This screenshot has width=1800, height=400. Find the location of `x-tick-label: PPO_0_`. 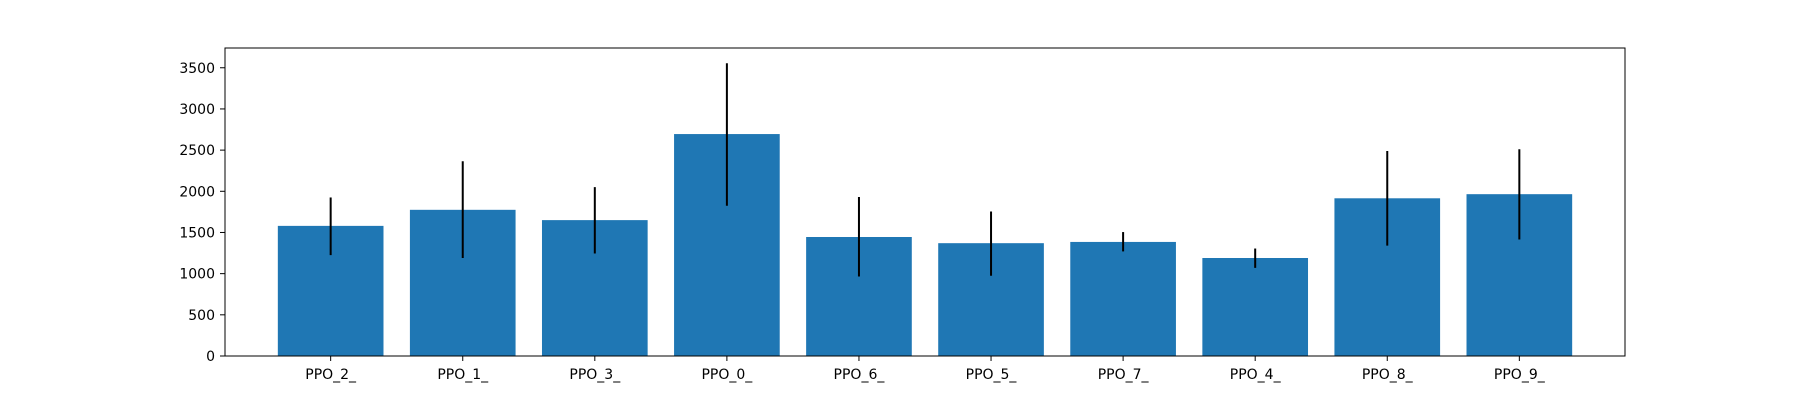

x-tick-label: PPO_0_ is located at coordinates (727, 375).